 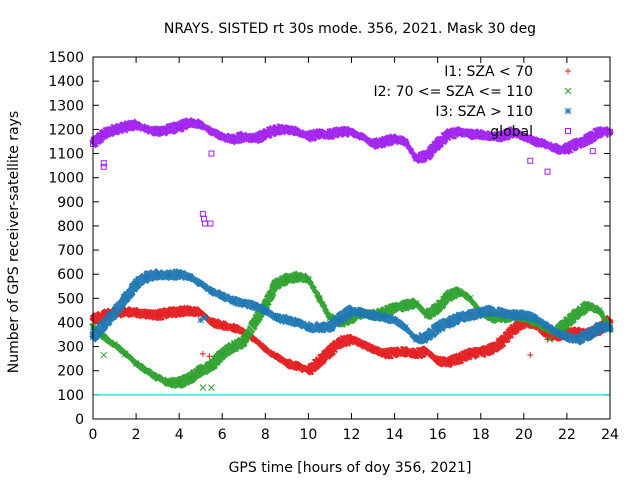 I want to click on y-tick-label: 100, so click(x=70, y=396).